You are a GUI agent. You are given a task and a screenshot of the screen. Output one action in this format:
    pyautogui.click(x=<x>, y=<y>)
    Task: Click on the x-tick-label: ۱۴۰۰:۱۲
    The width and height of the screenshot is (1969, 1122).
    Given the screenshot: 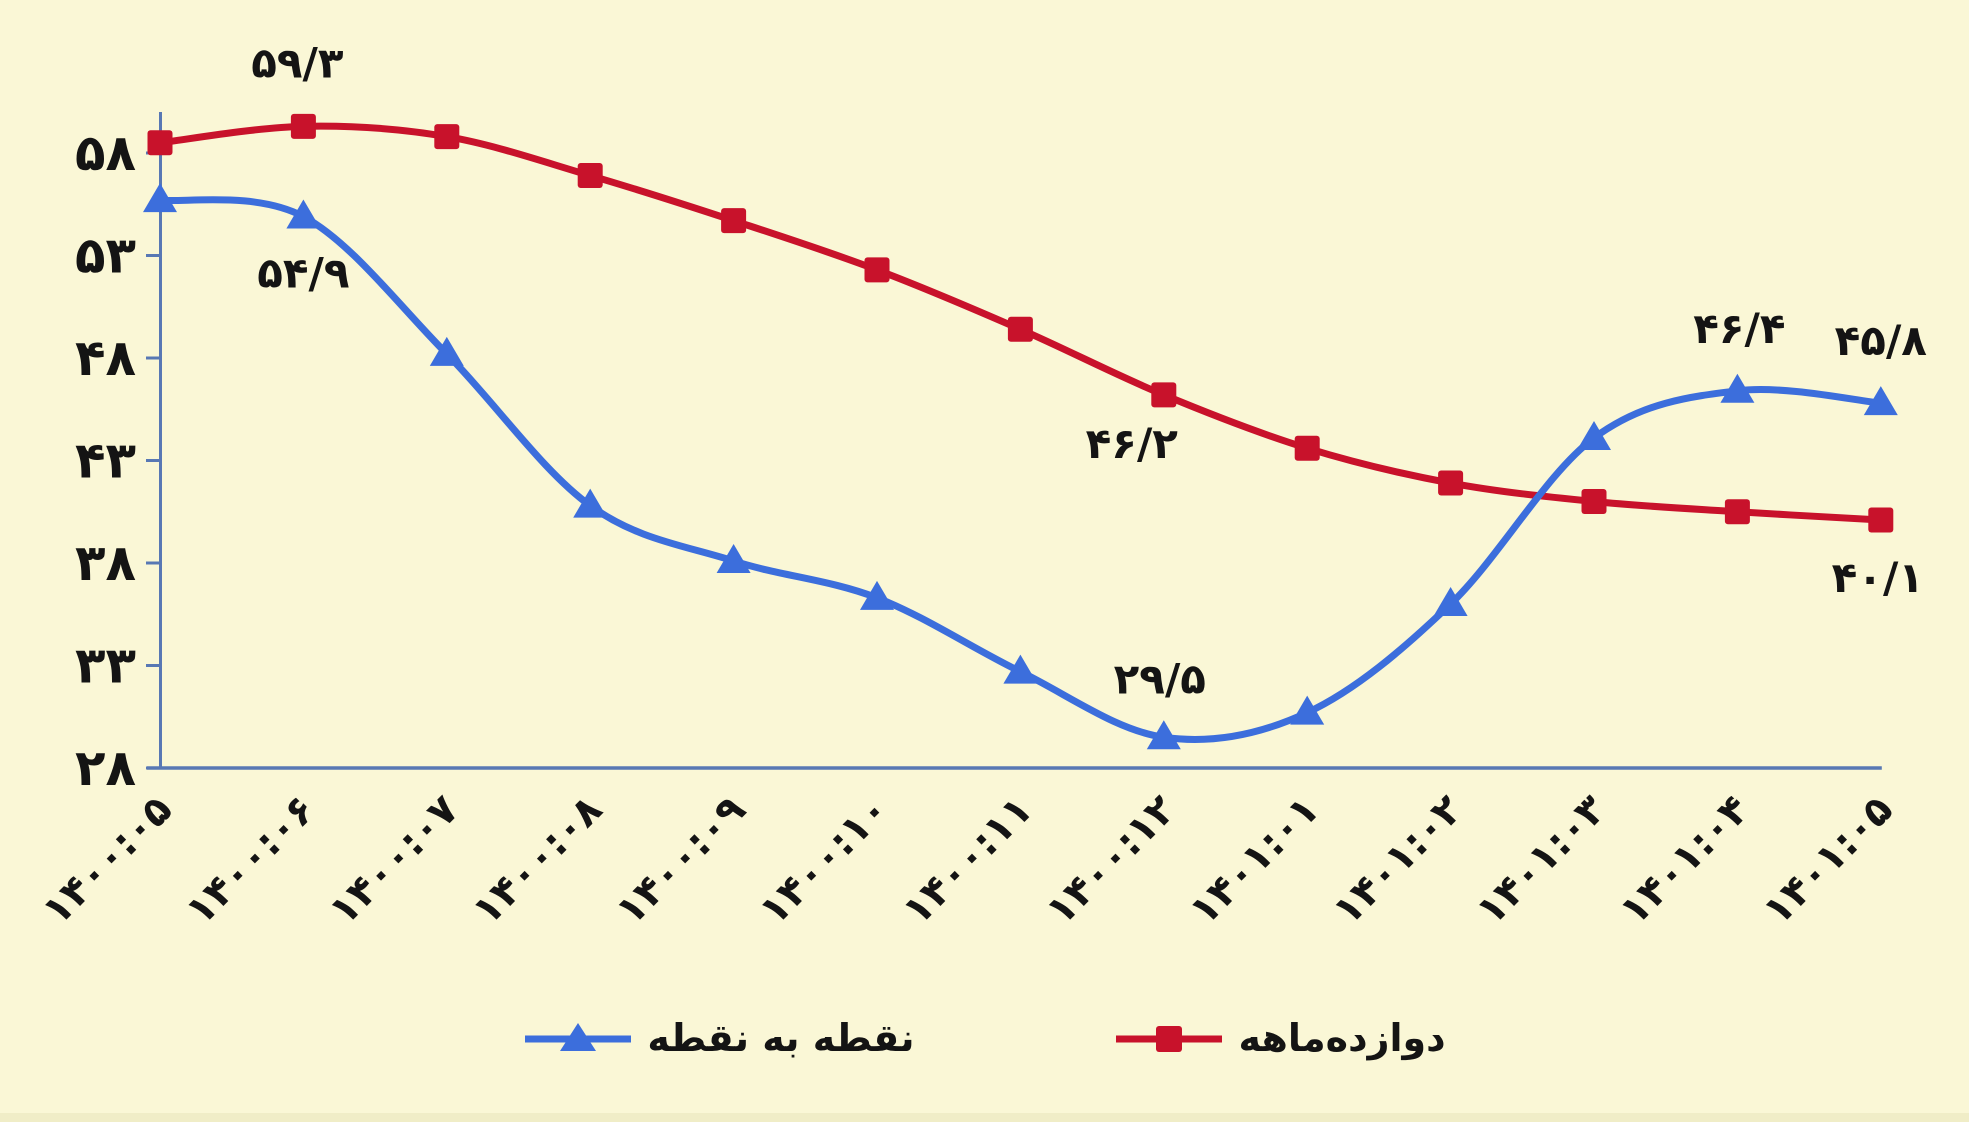 What is the action you would take?
    pyautogui.click(x=1110, y=860)
    